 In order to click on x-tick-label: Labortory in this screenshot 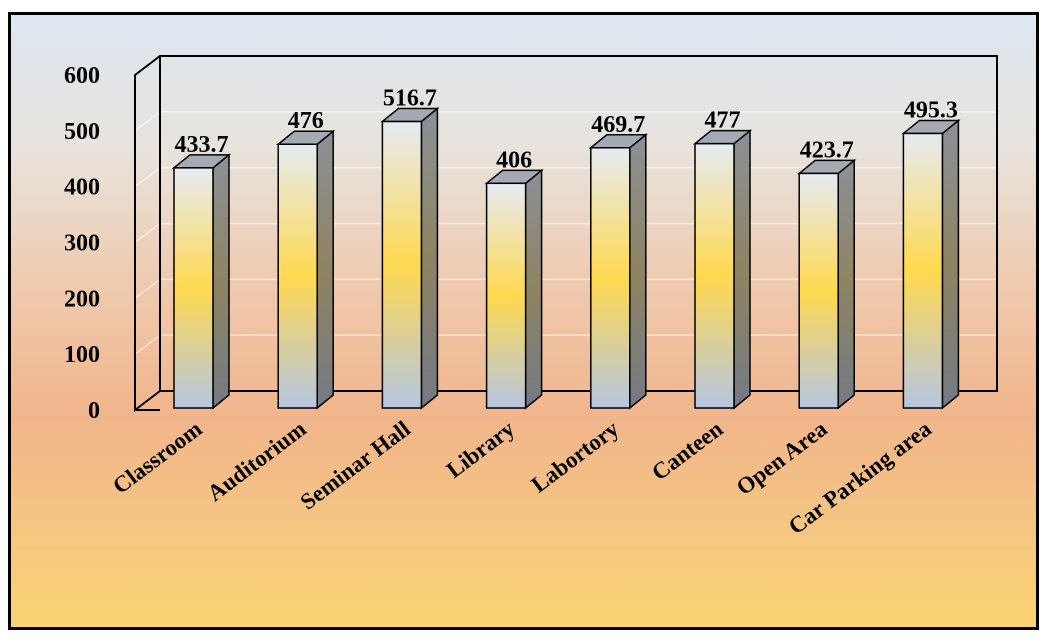, I will do `click(575, 457)`.